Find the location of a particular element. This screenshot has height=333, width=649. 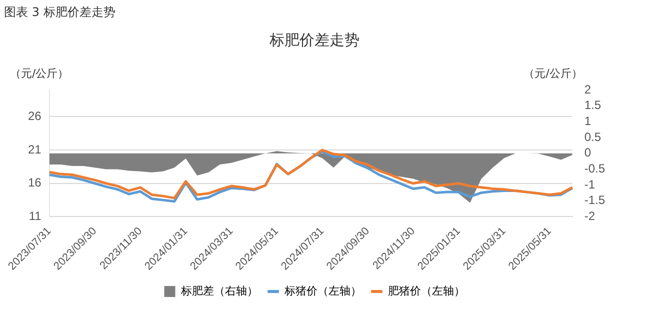

y2-axis-title: （元/公斤） is located at coordinates (553, 73).